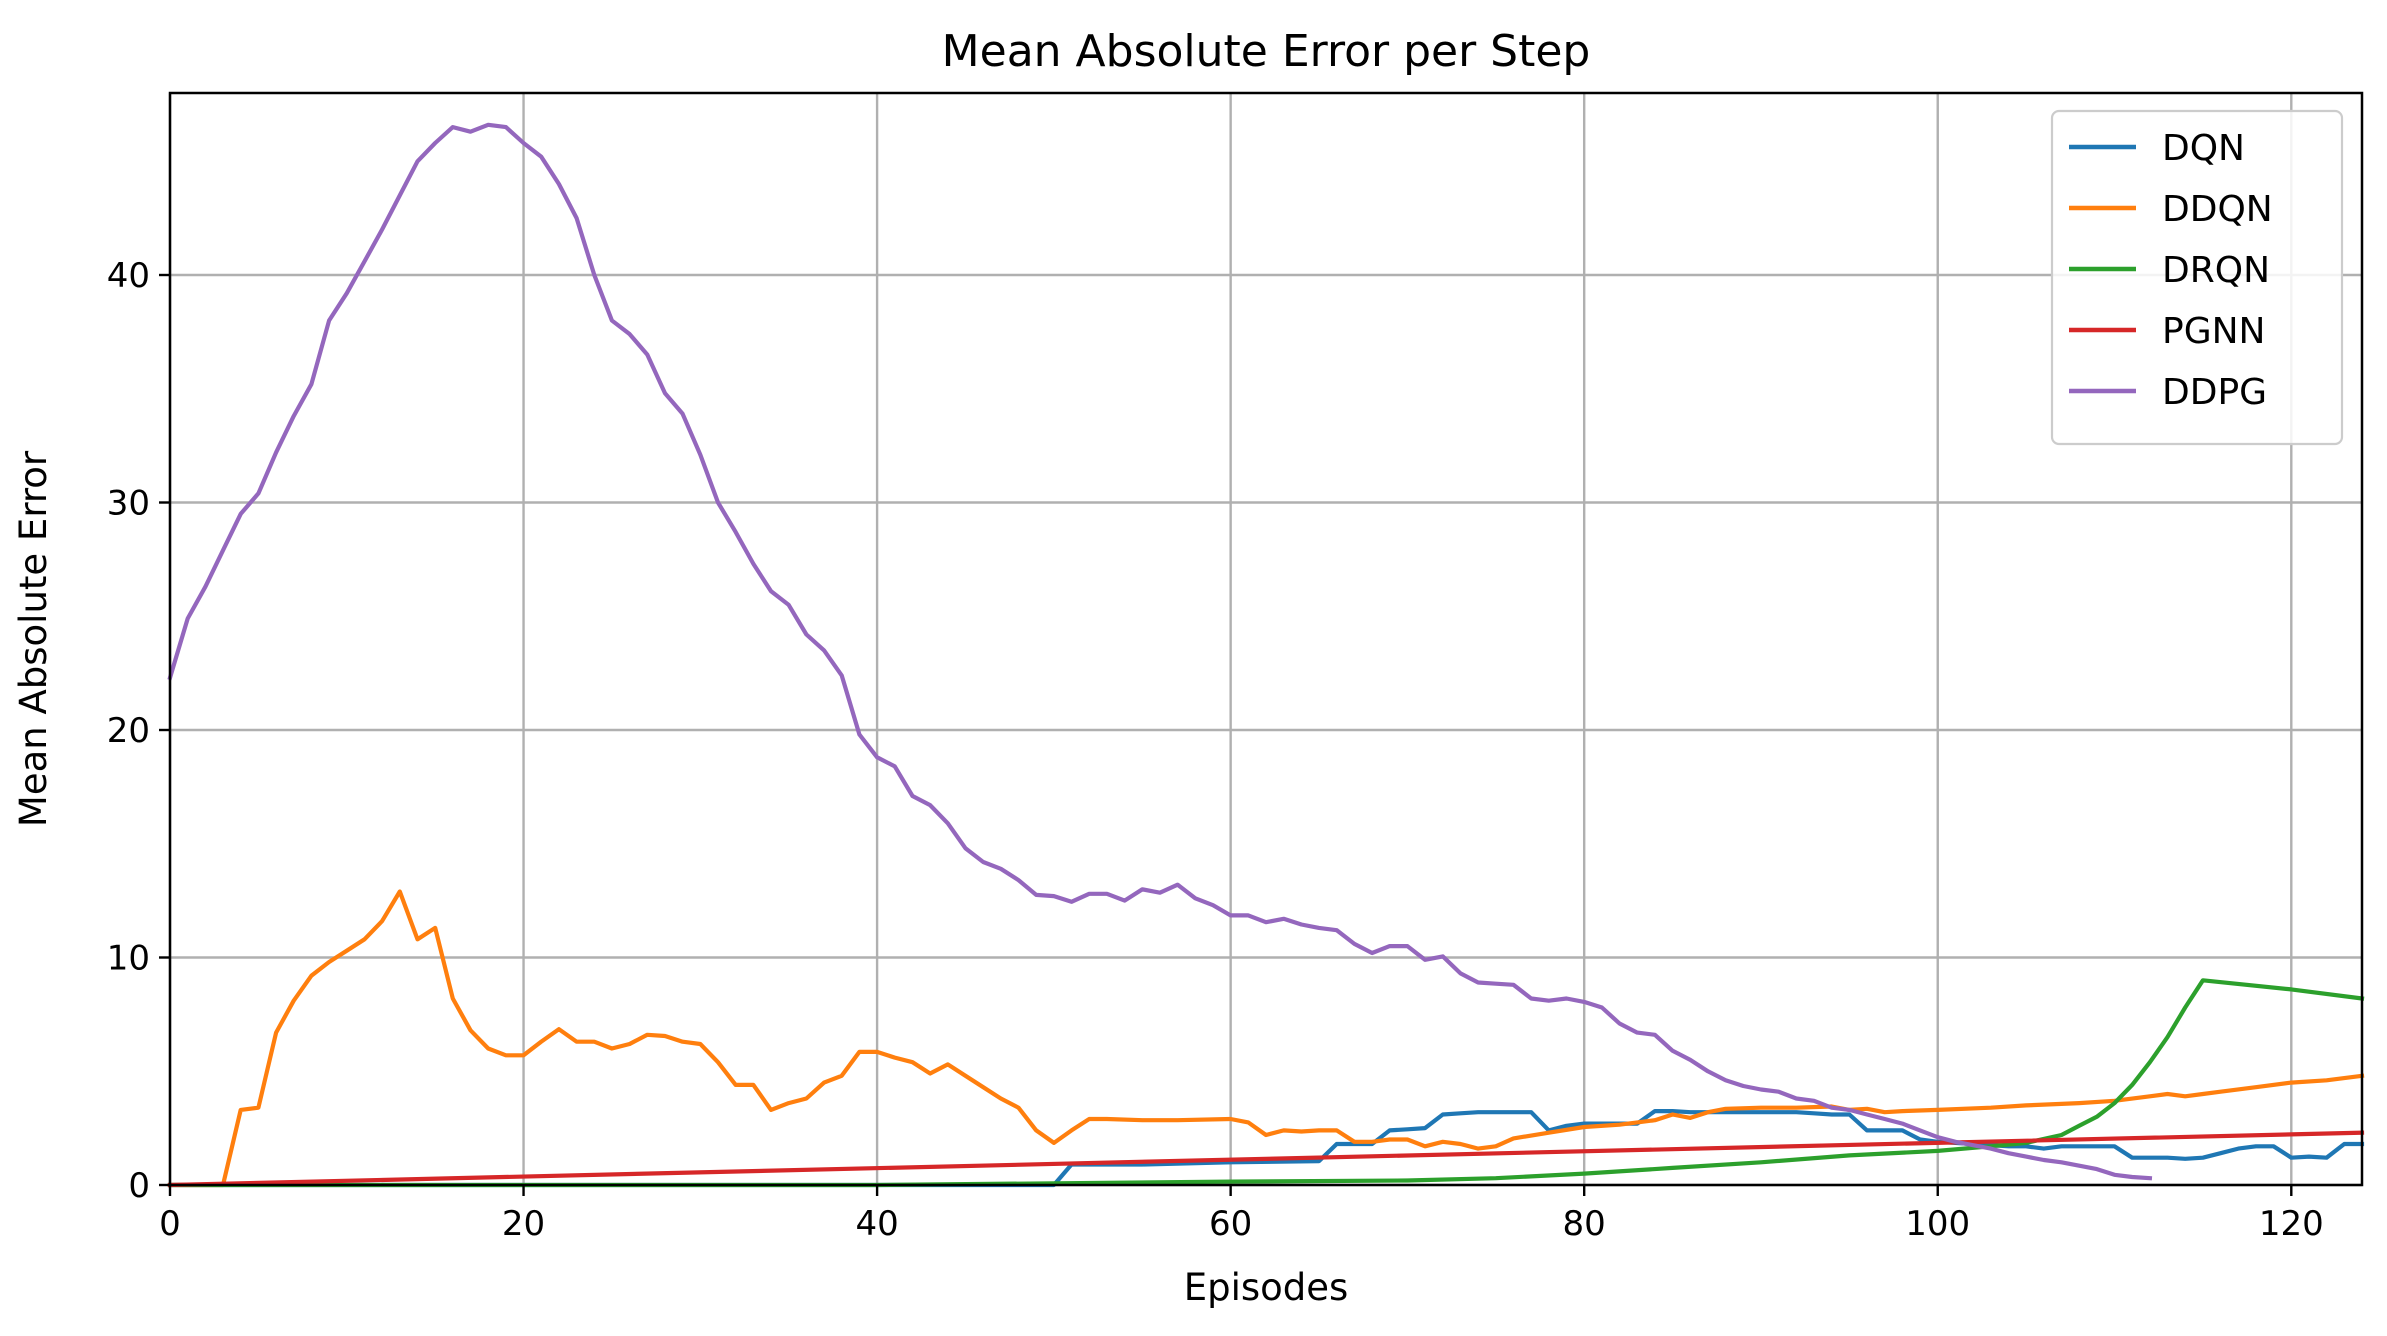 The image size is (2387, 1336). I want to click on legend-label: PGNN, so click(2213, 331).